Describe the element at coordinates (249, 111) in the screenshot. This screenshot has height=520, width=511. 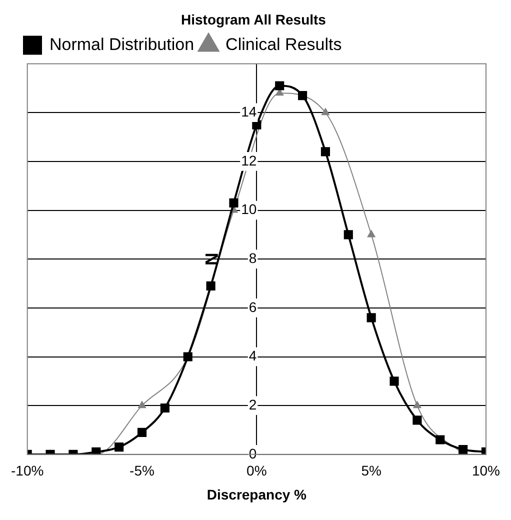
I see `y-tick-label: 14` at that location.